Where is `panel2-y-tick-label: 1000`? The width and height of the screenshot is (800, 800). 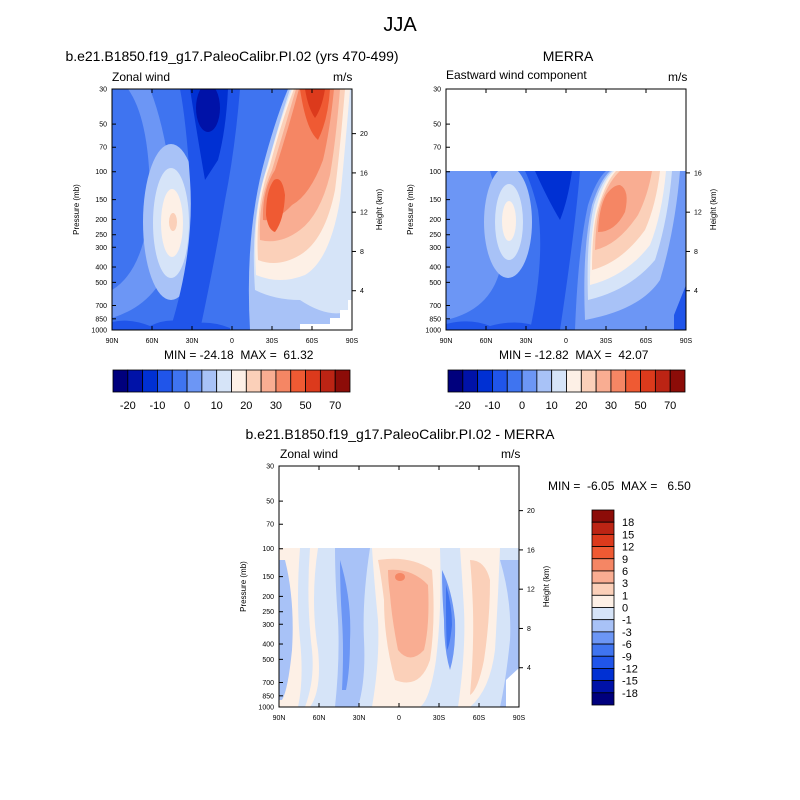 panel2-y-tick-label: 1000 is located at coordinates (433, 331).